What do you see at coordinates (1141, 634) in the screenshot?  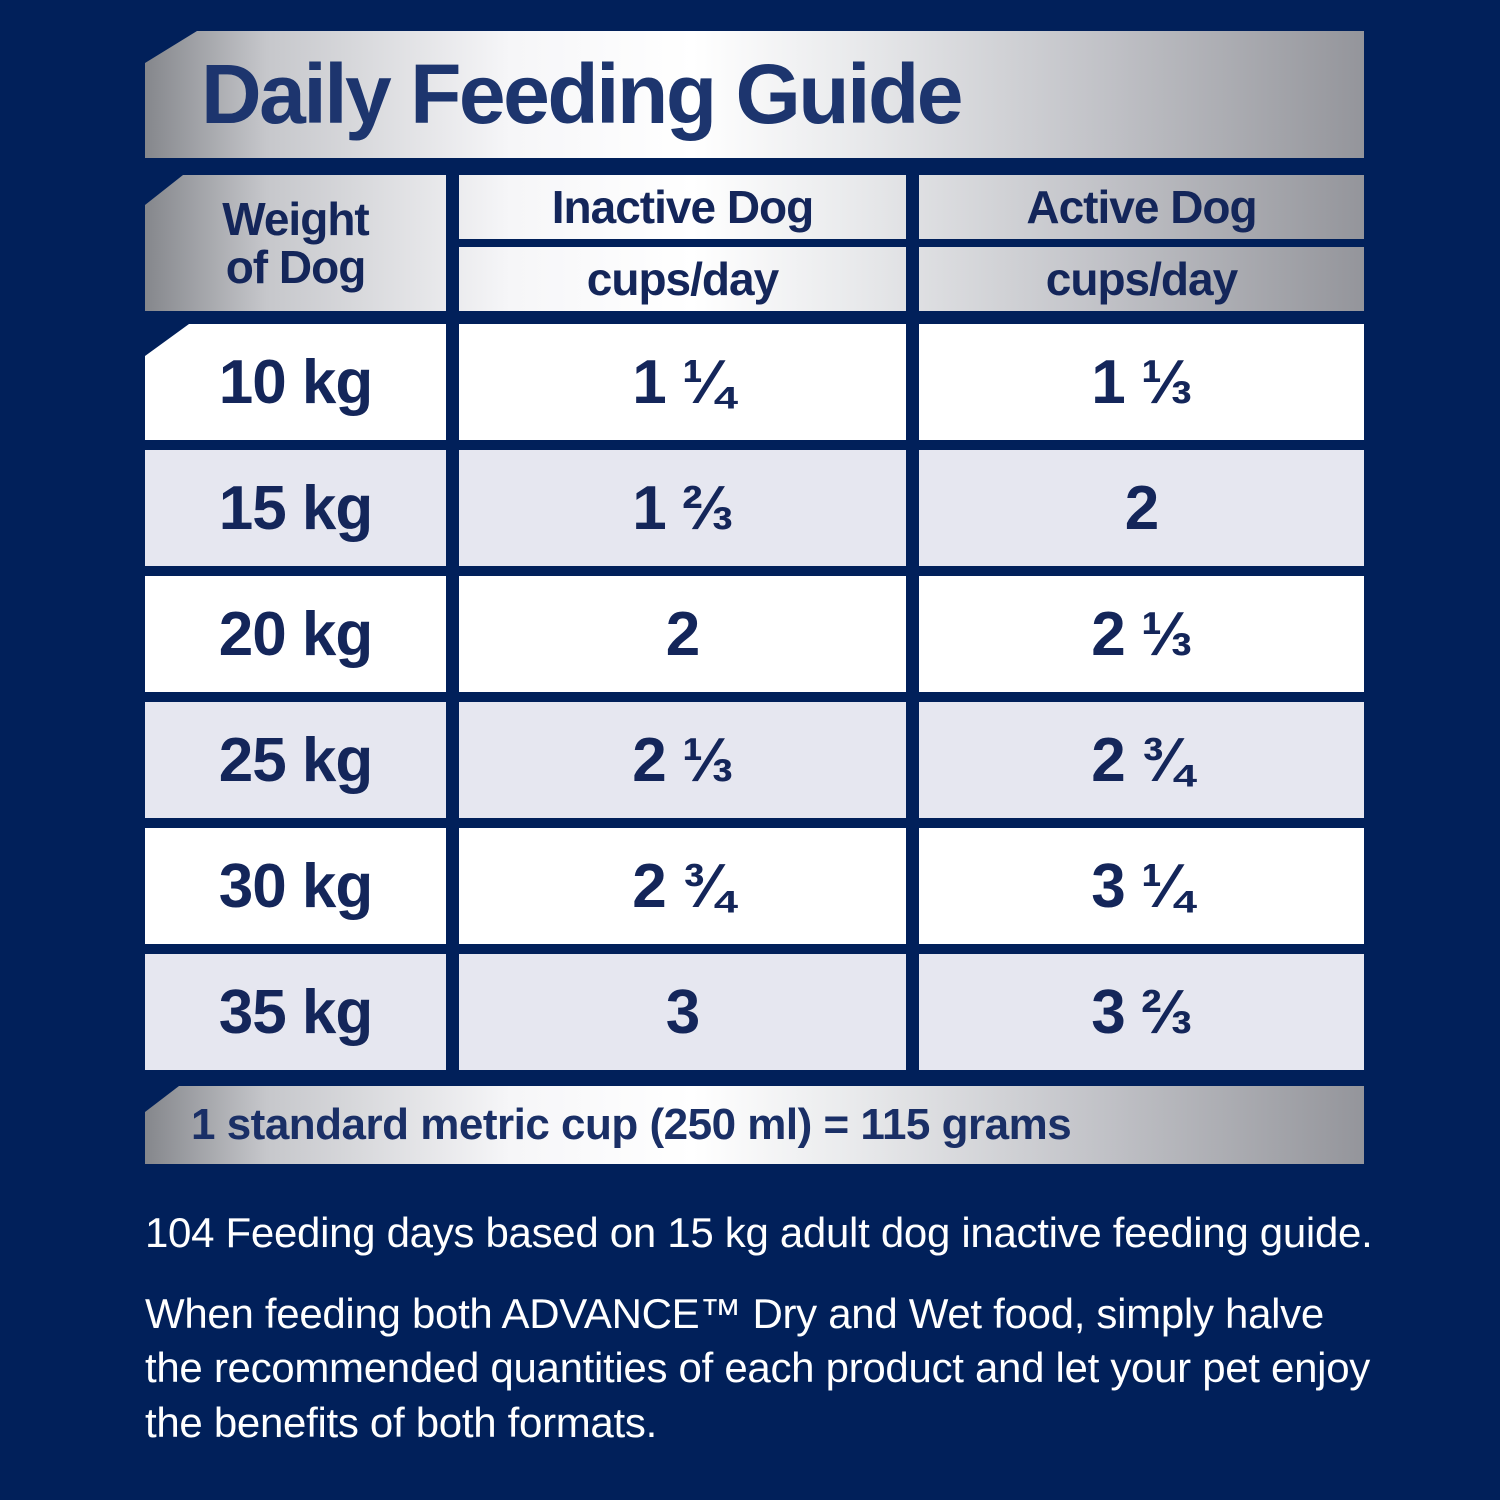 I see `active-cups-cell: 2 ⅓` at bounding box center [1141, 634].